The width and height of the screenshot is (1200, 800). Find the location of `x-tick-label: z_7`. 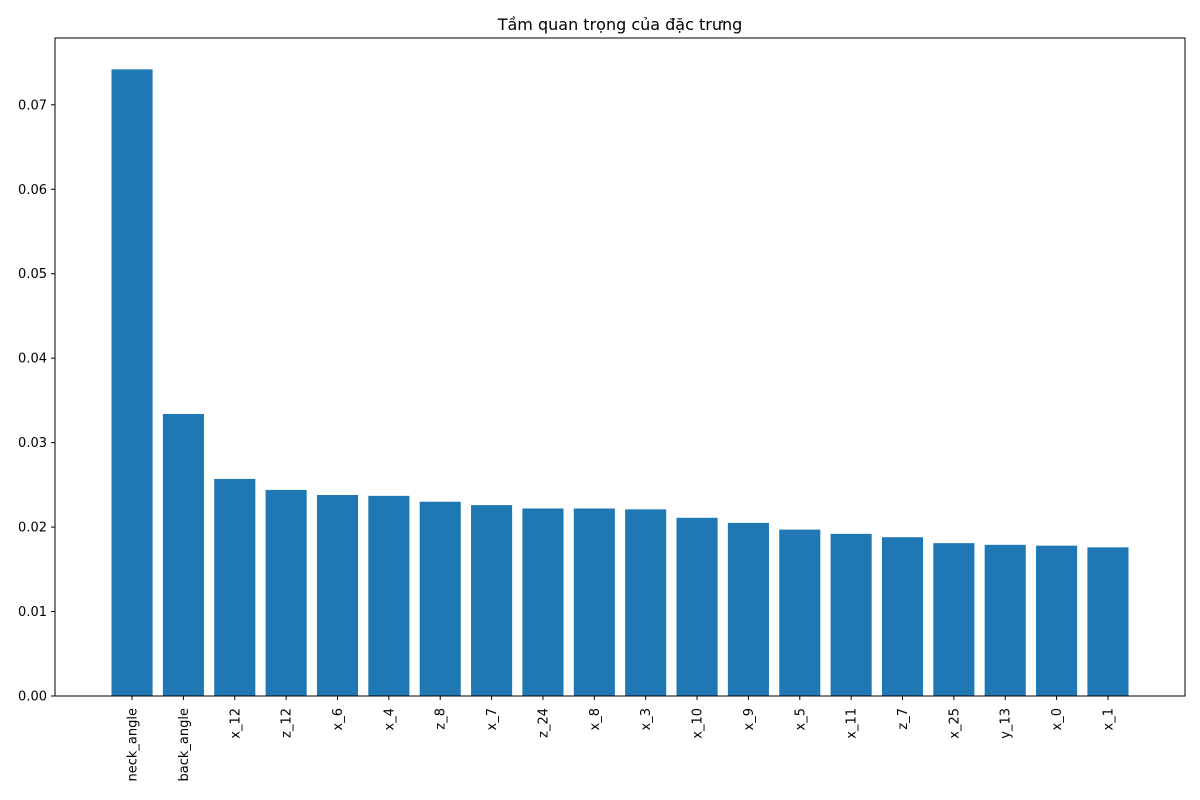

x-tick-label: z_7 is located at coordinates (903, 719).